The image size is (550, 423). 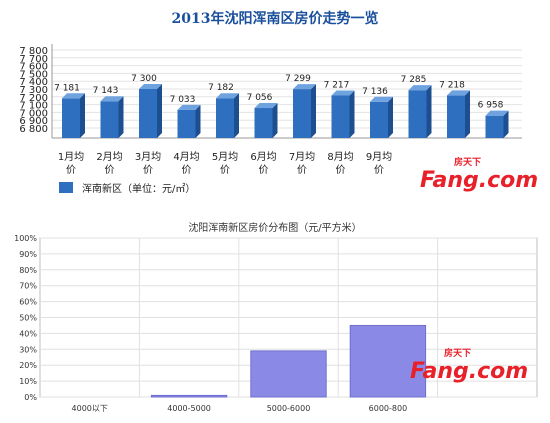 What do you see at coordinates (66, 187) in the screenshot?
I see `legend-swatch` at bounding box center [66, 187].